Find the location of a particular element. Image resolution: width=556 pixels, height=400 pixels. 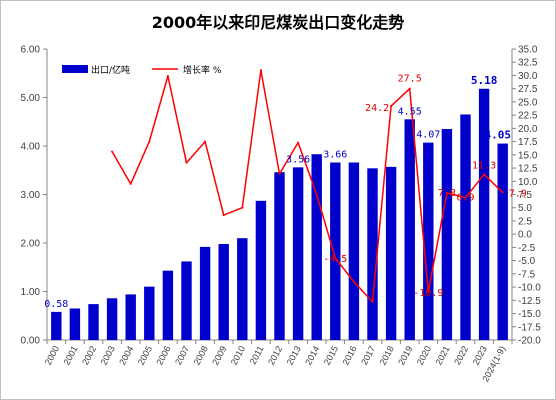

bar-data-label: 4.07 is located at coordinates (428, 135).